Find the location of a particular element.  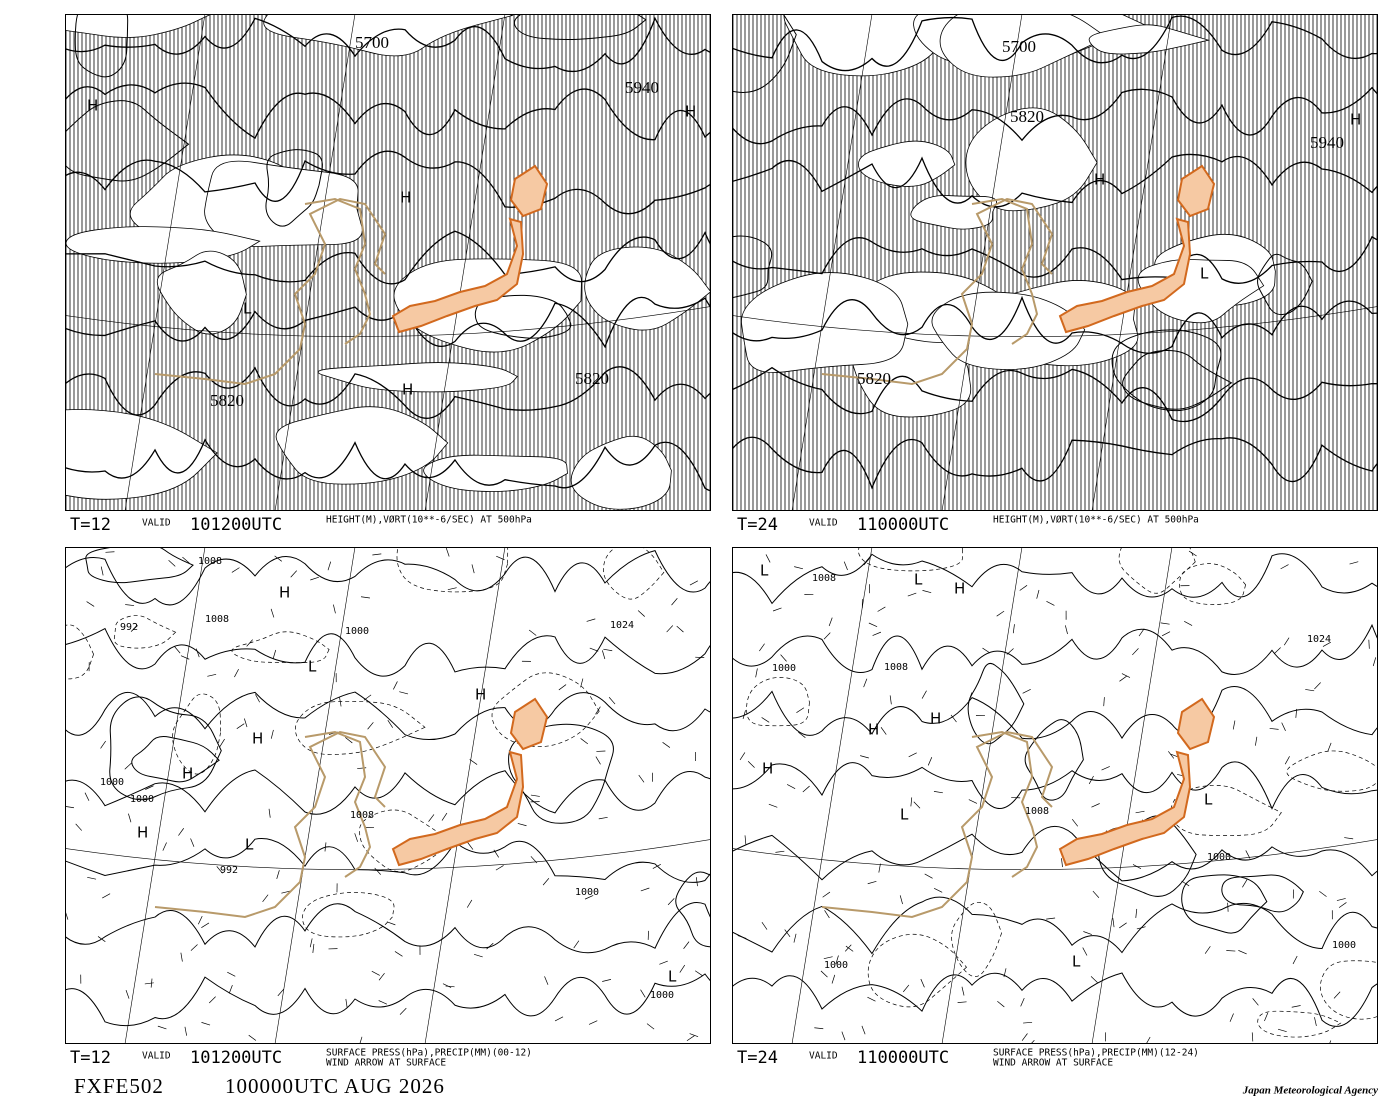

description: HEIGHT(M),VØRT(10**-6/SEC) AT 500hPa is located at coordinates (1096, 520).